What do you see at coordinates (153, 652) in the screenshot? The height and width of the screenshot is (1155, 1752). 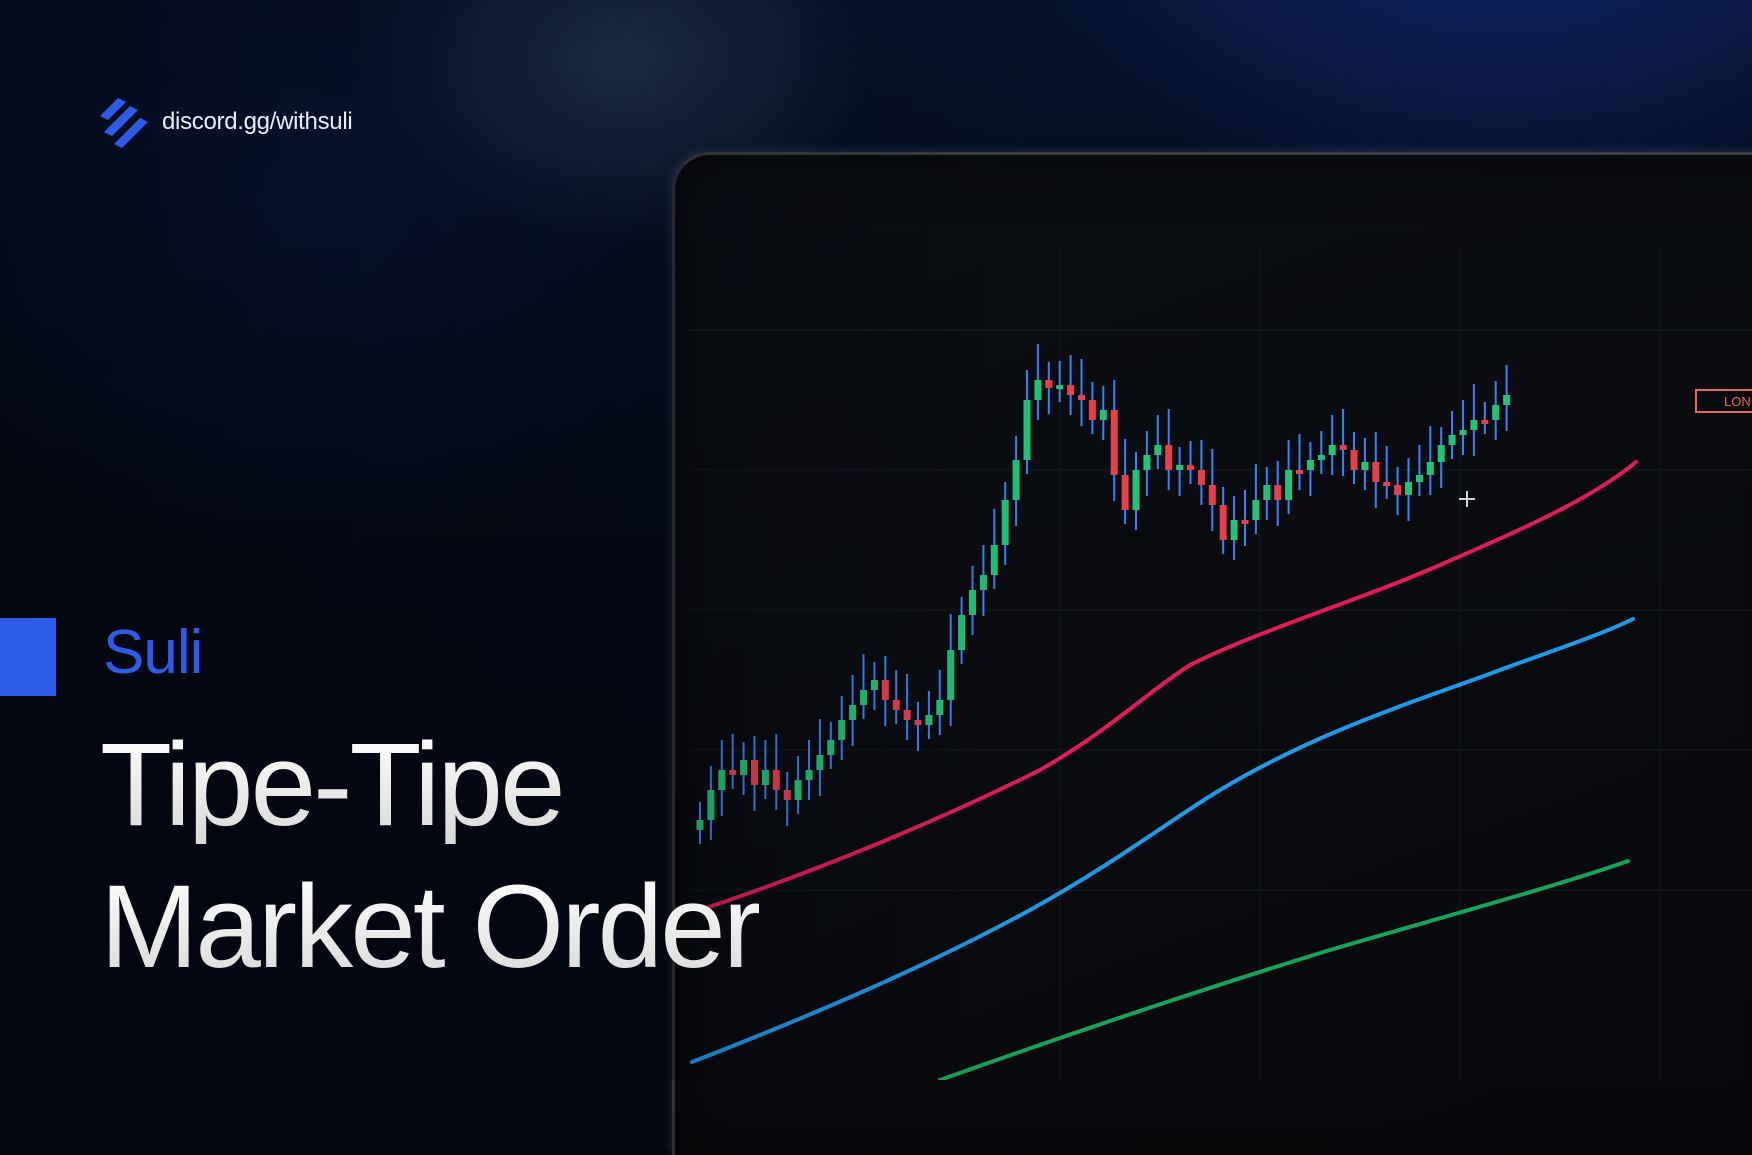 I see `kicker-text: Suli` at bounding box center [153, 652].